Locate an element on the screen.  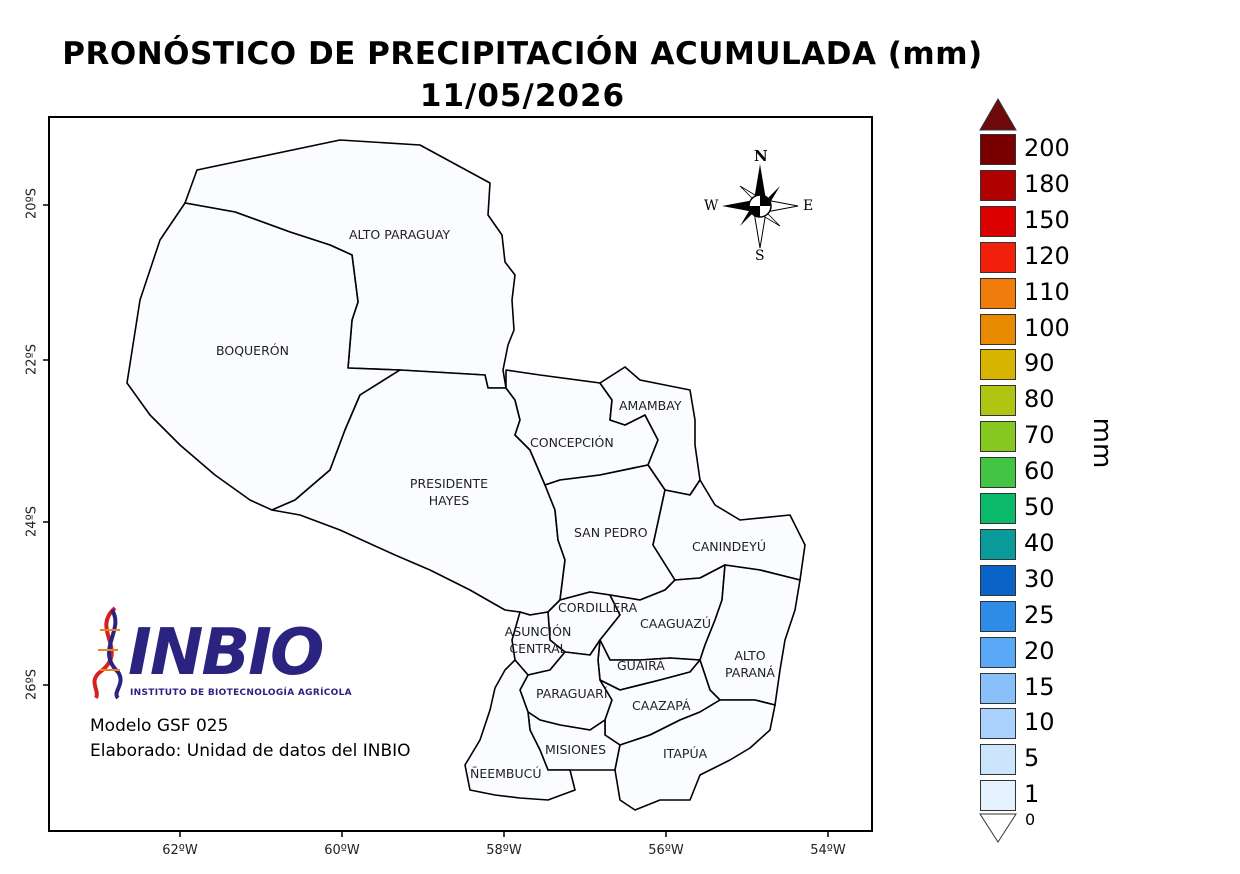
legend-value: 20 is located at coordinates (1039, 650).